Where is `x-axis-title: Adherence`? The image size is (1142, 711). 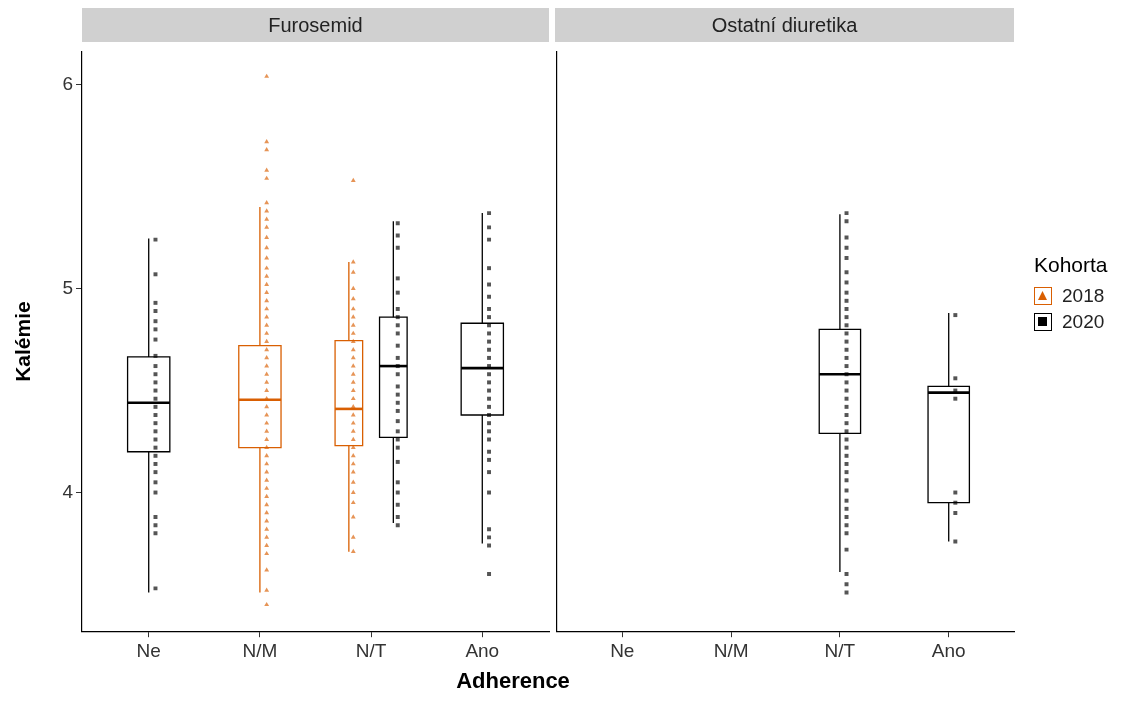
x-axis-title: Adherence is located at coordinates (513, 681).